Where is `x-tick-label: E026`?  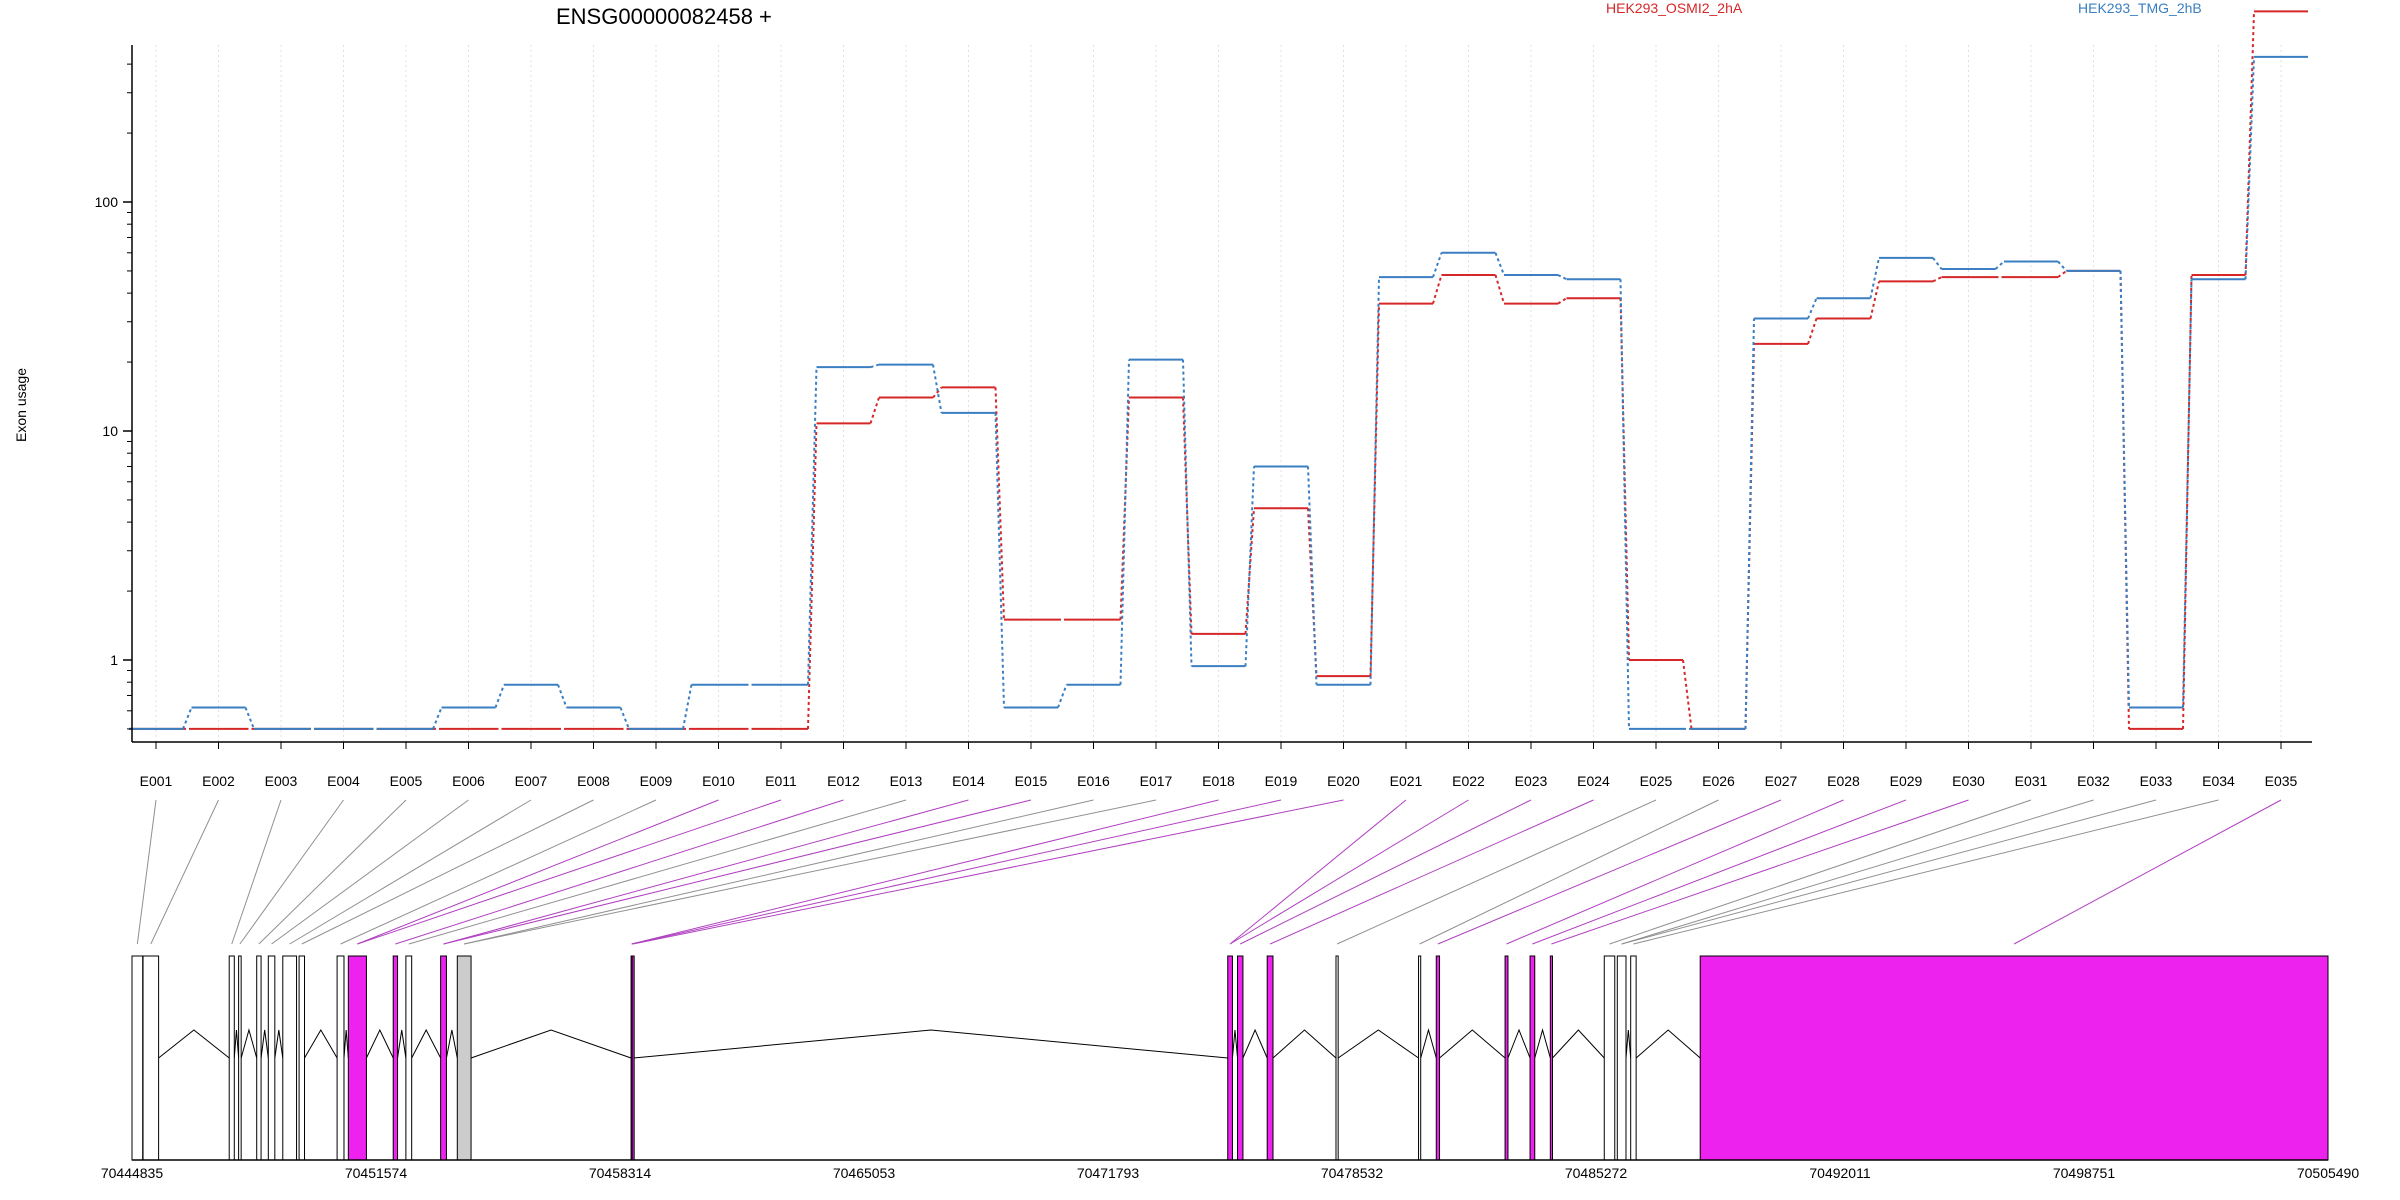 x-tick-label: E026 is located at coordinates (1718, 781).